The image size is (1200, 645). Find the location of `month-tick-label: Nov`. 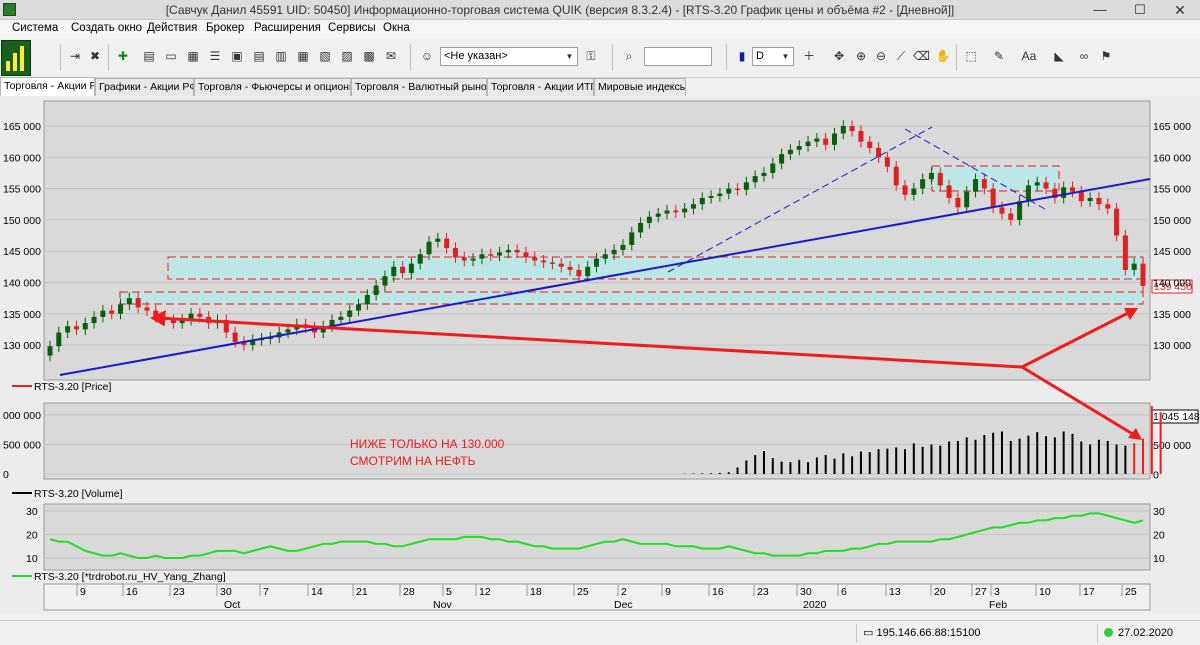

month-tick-label: Nov is located at coordinates (442, 605).